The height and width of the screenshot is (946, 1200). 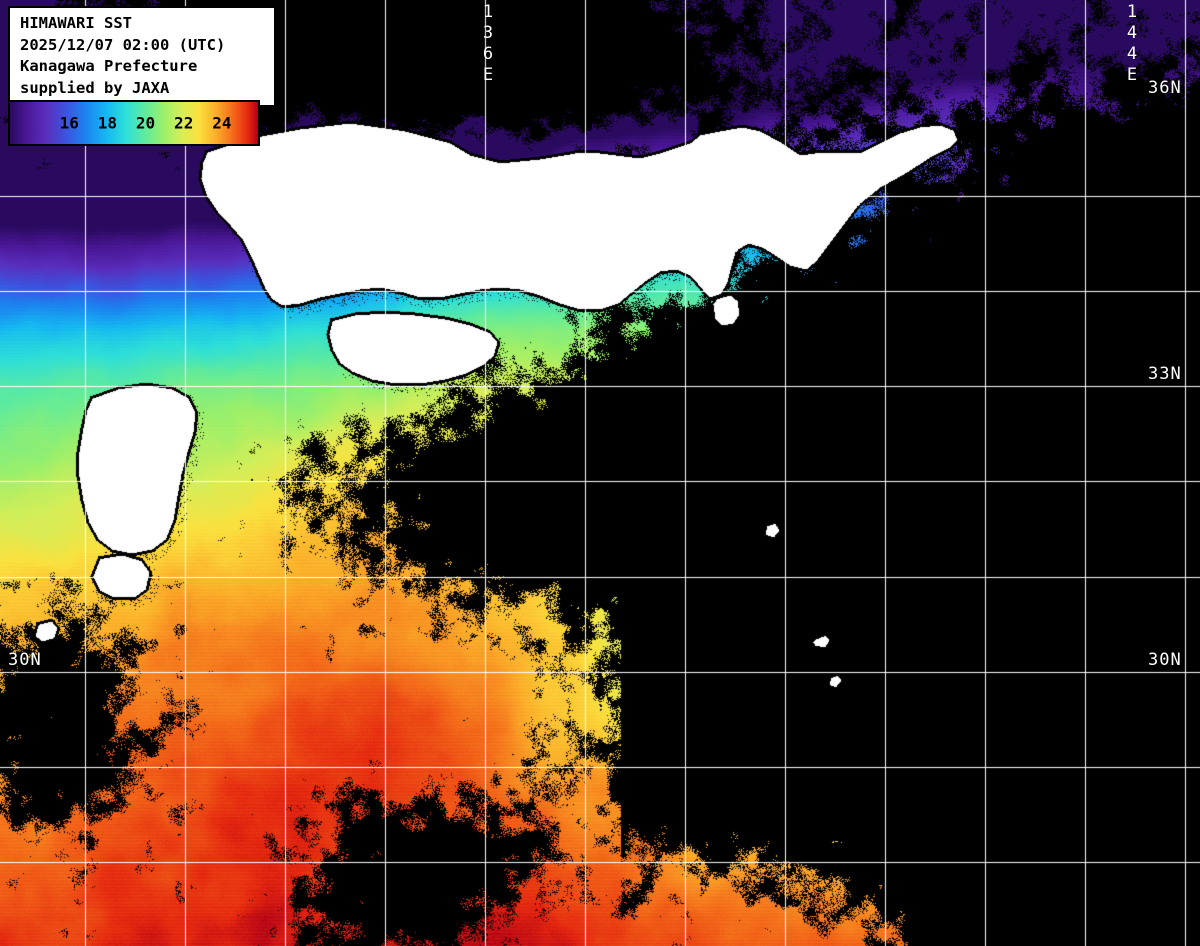 I want to click on product-region: Kanagawa Prefecture, so click(x=109, y=66).